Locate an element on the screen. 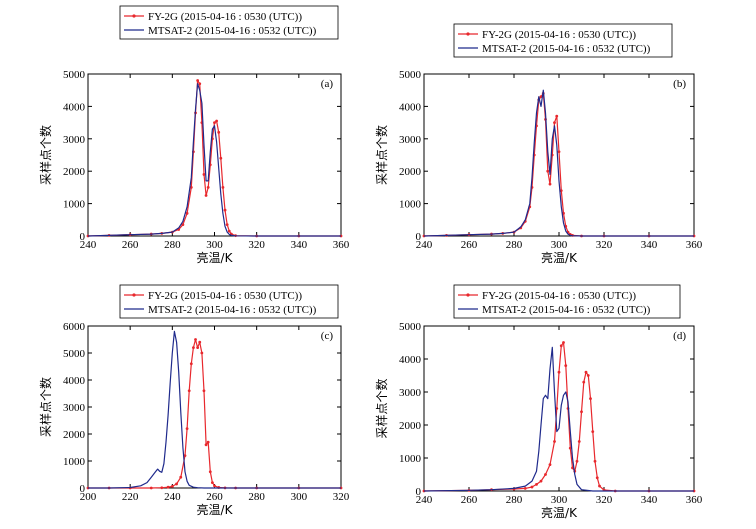 Image resolution: width=756 pixels, height=529 pixels. panel-b-label: (b) is located at coordinates (679, 84).